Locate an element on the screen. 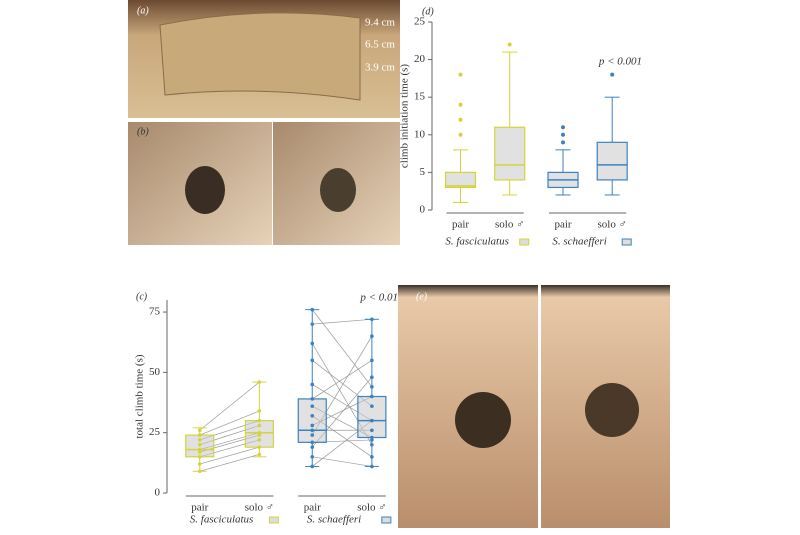 This screenshot has height=535, width=800. panel-label: (c) is located at coordinates (142, 296).